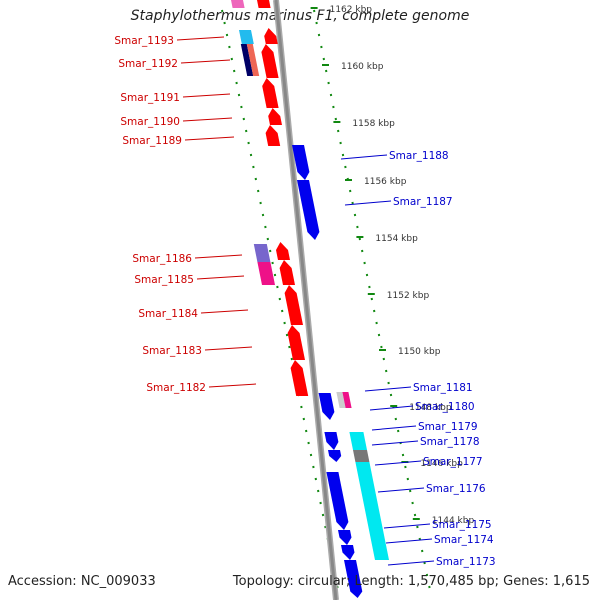  What do you see at coordinates (423, 202) in the screenshot?
I see `gene-label: Smar_1187` at bounding box center [423, 202].